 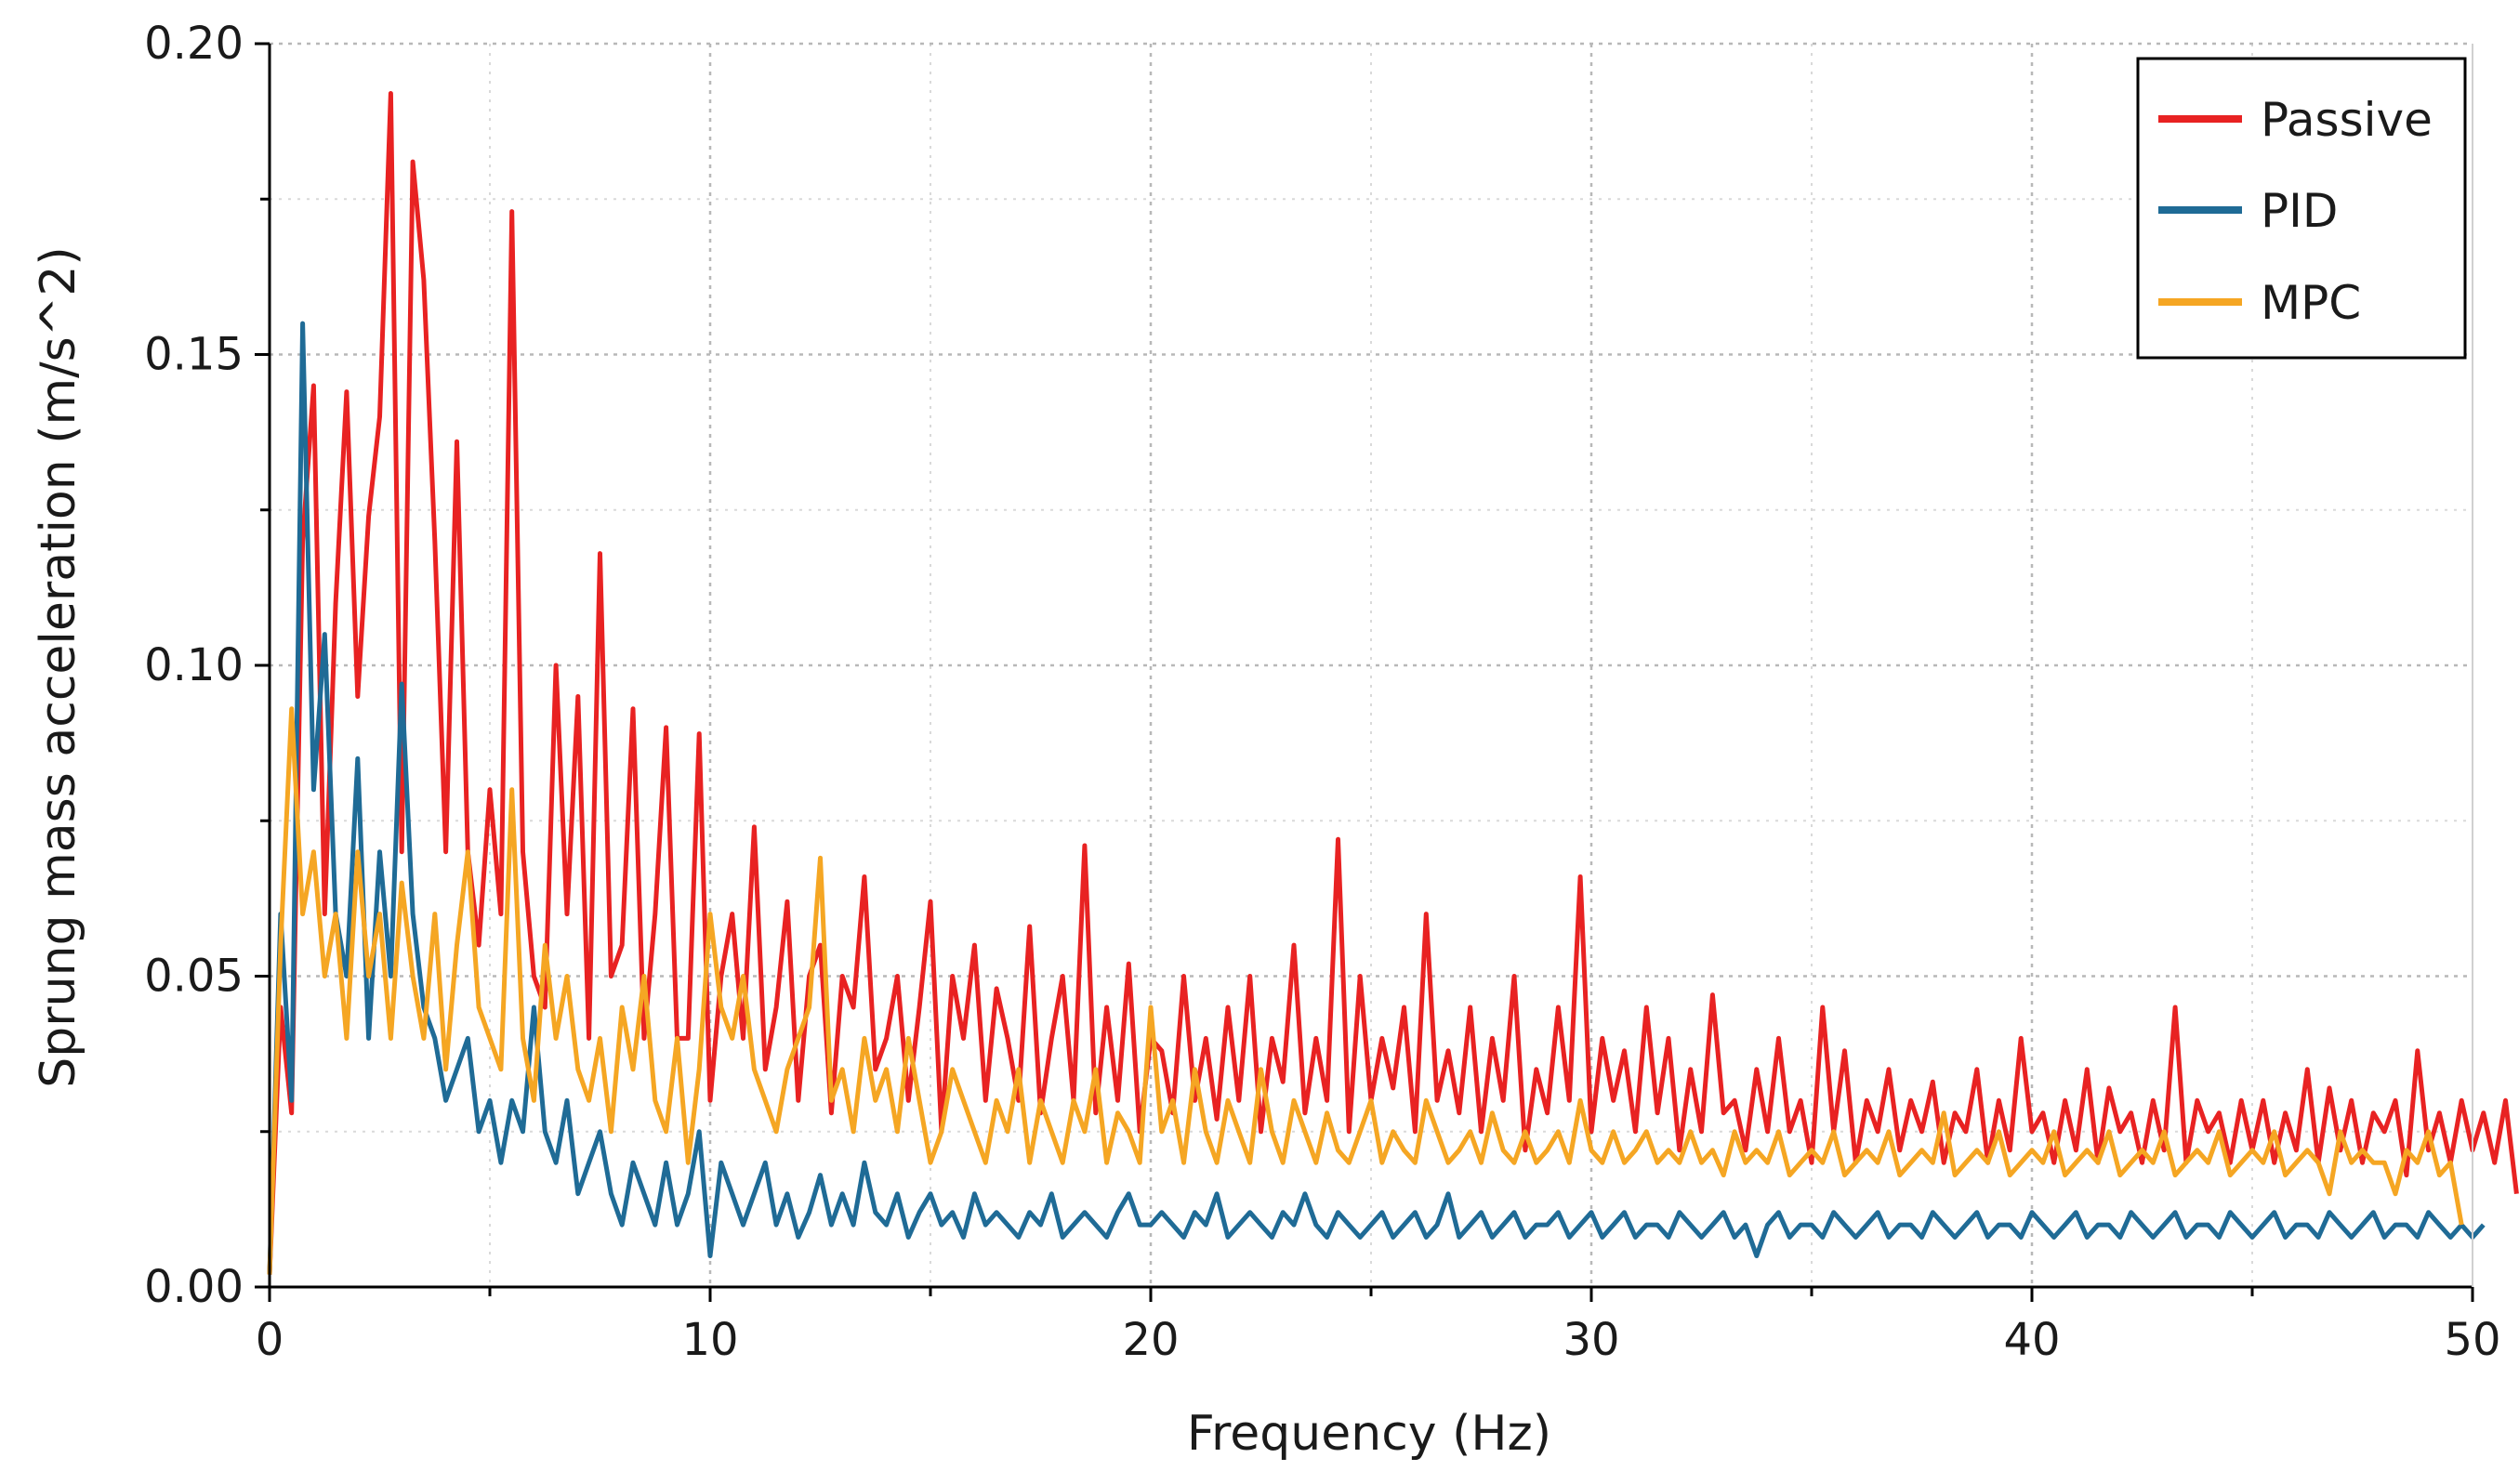 I want to click on y-tick-label: 0.05, so click(x=194, y=977).